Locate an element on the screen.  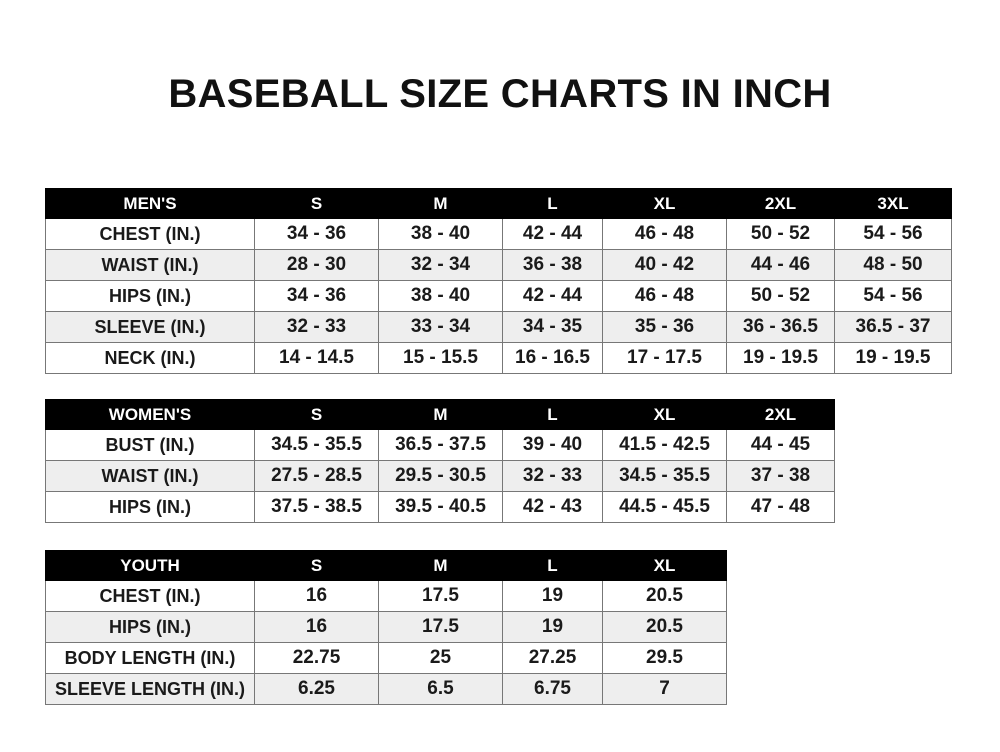
size-value: 14 - 14.5 is located at coordinates (316, 358).